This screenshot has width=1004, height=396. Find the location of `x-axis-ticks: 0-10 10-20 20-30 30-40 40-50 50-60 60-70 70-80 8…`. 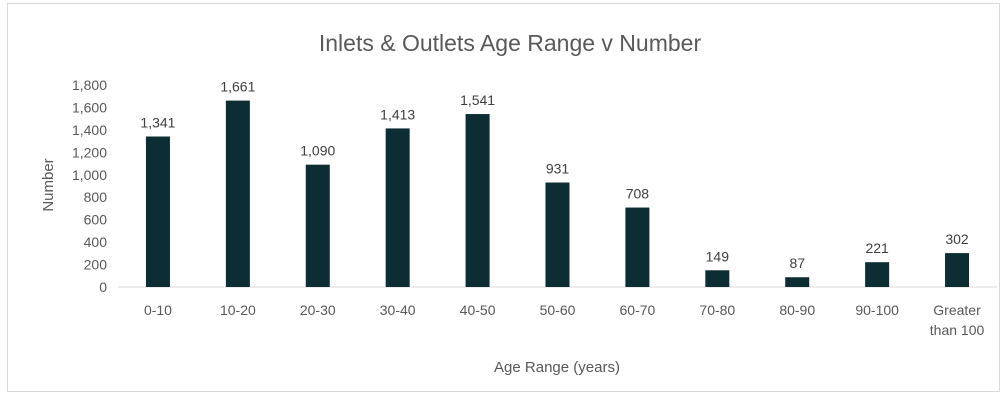

x-axis-ticks: 0-10 10-20 20-30 30-40 40-50 50-60 60-70 70-80 8… is located at coordinates (564, 320).